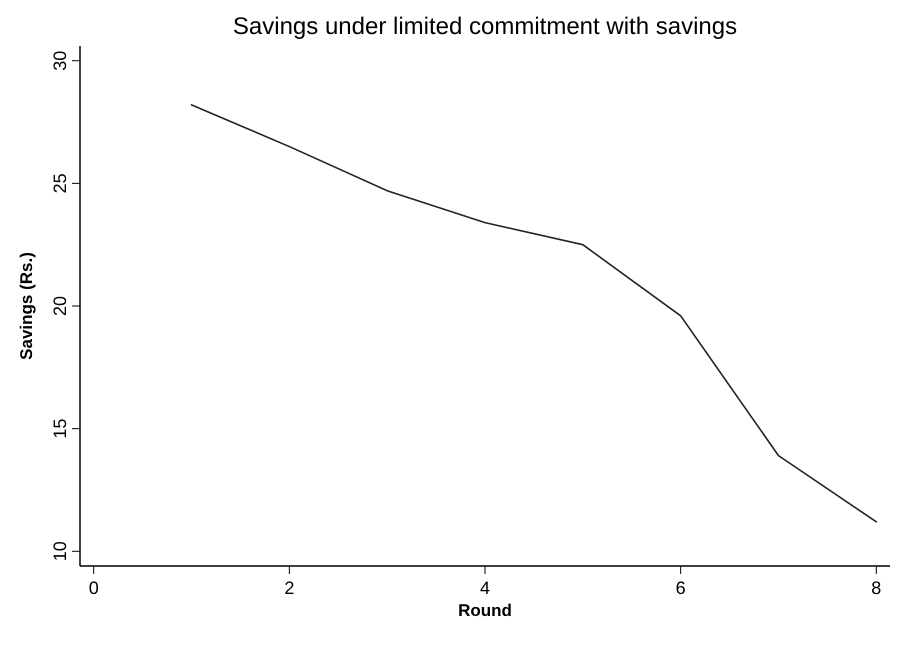 The image size is (908, 648). I want to click on x-tick-label: 2, so click(289, 588).